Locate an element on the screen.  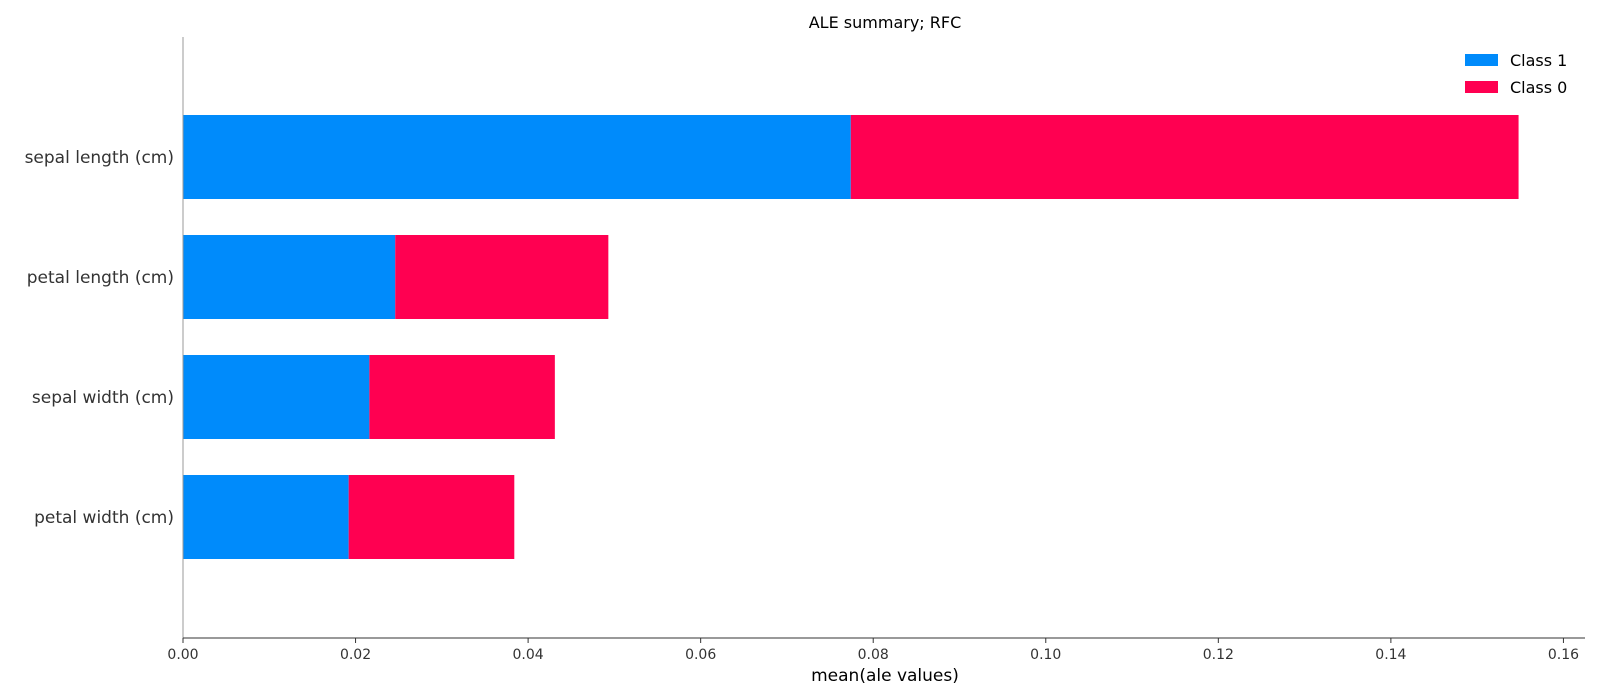
x-tick-label: 0.00 is located at coordinates (182, 655).